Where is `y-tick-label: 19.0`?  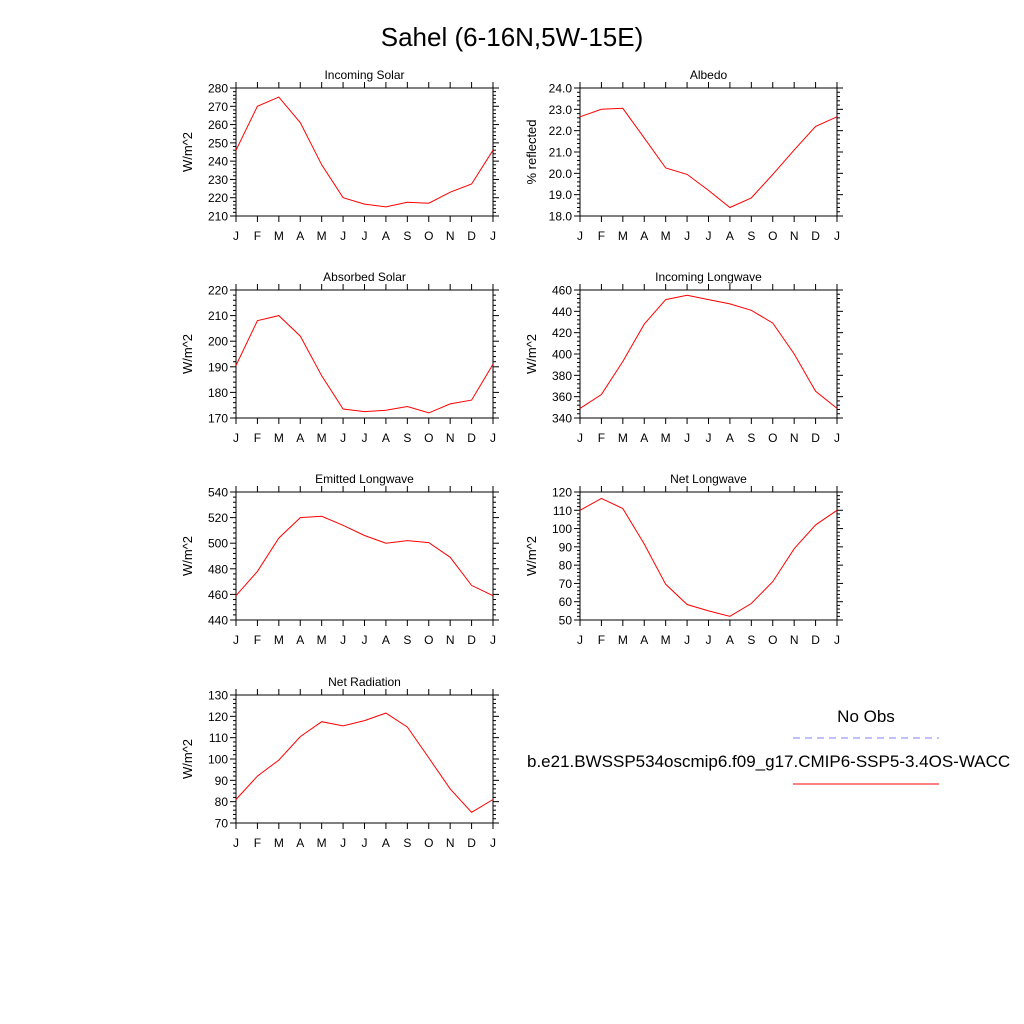 y-tick-label: 19.0 is located at coordinates (561, 195).